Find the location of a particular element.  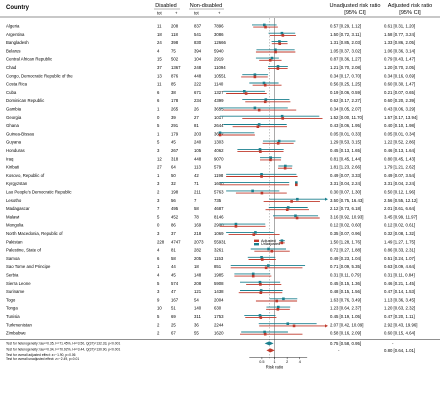

row-unadjusted-value: 1.52 [0.00, 11.70] is located at coordinates (346, 117).